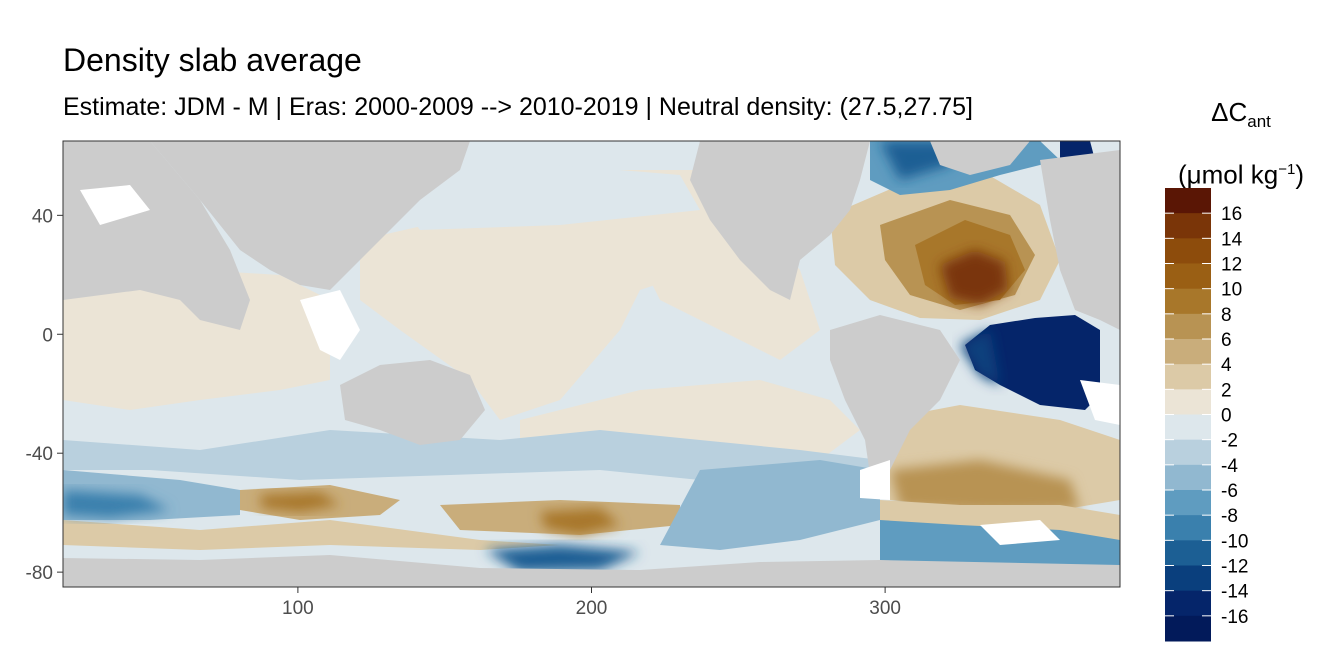 The image size is (1344, 672). I want to click on south-america-land, so click(895, 395).